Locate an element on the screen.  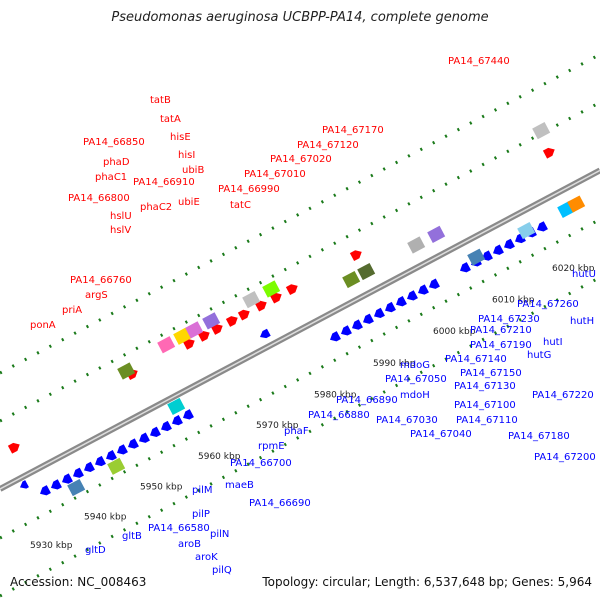
forward-gene-label: hslV is located at coordinates (120, 230).